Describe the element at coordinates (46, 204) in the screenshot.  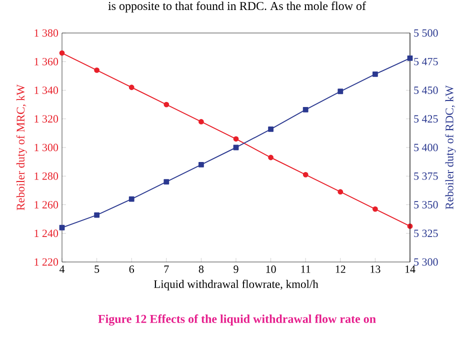
I see `y-tick-label: 1 260` at that location.